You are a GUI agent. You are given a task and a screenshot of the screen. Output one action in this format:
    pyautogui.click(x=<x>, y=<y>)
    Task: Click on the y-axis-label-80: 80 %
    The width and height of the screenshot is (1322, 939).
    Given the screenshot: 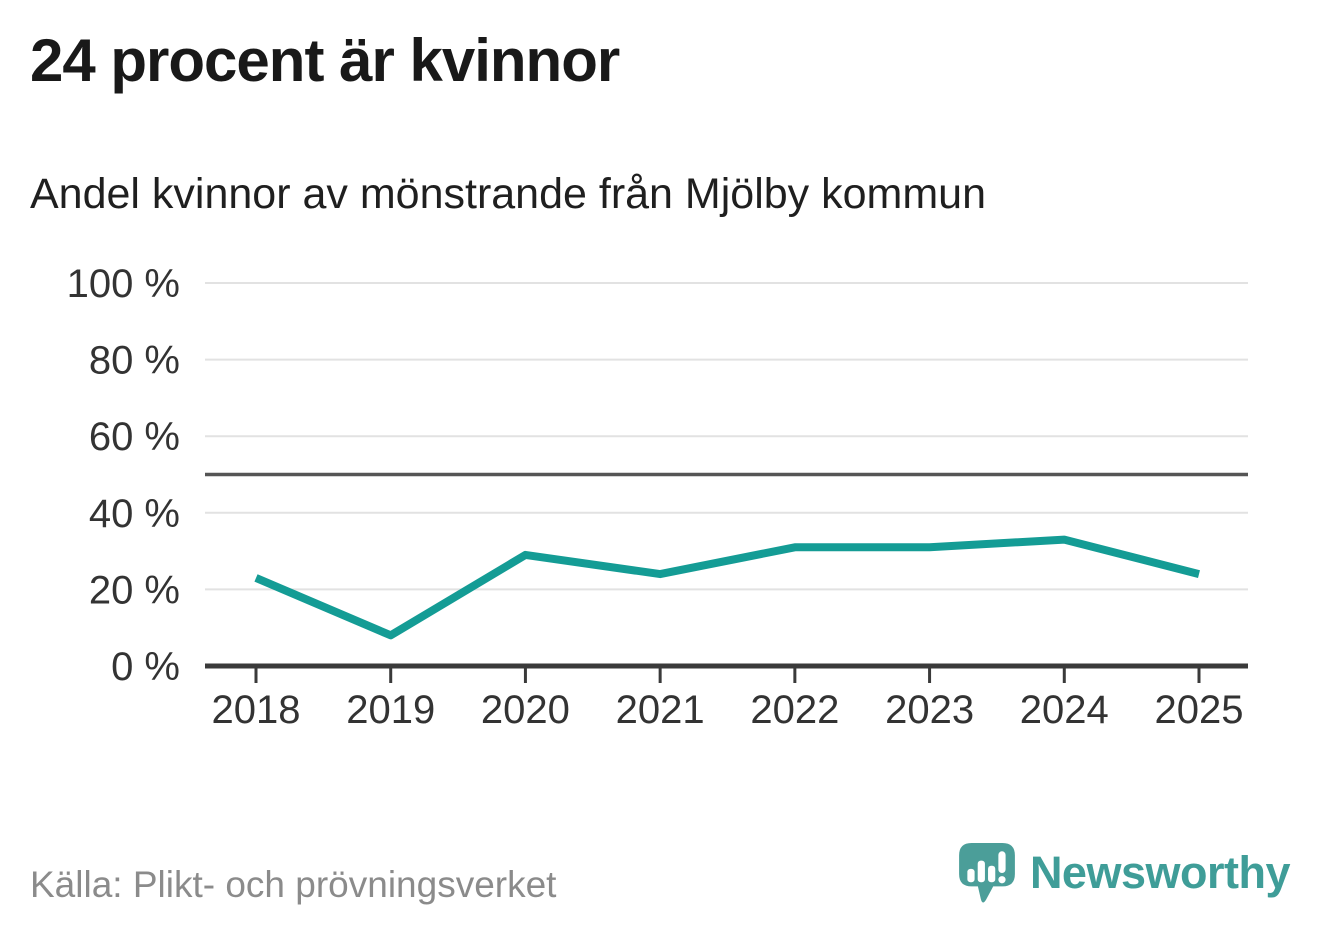 What is the action you would take?
    pyautogui.click(x=134, y=361)
    